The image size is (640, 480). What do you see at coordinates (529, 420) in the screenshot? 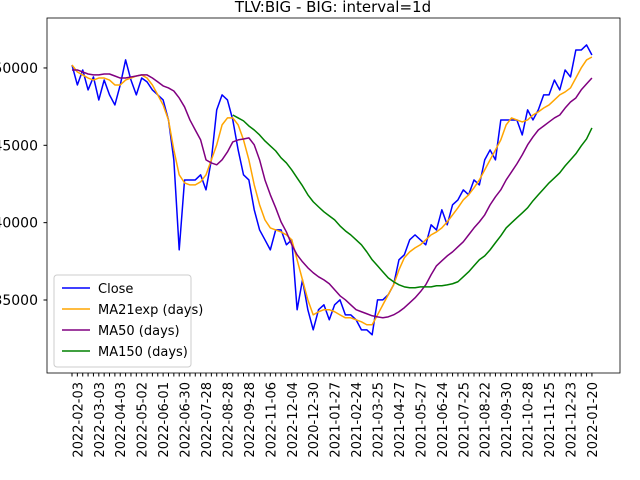
I see `x-tick-label: 2021-10-28` at bounding box center [529, 420].